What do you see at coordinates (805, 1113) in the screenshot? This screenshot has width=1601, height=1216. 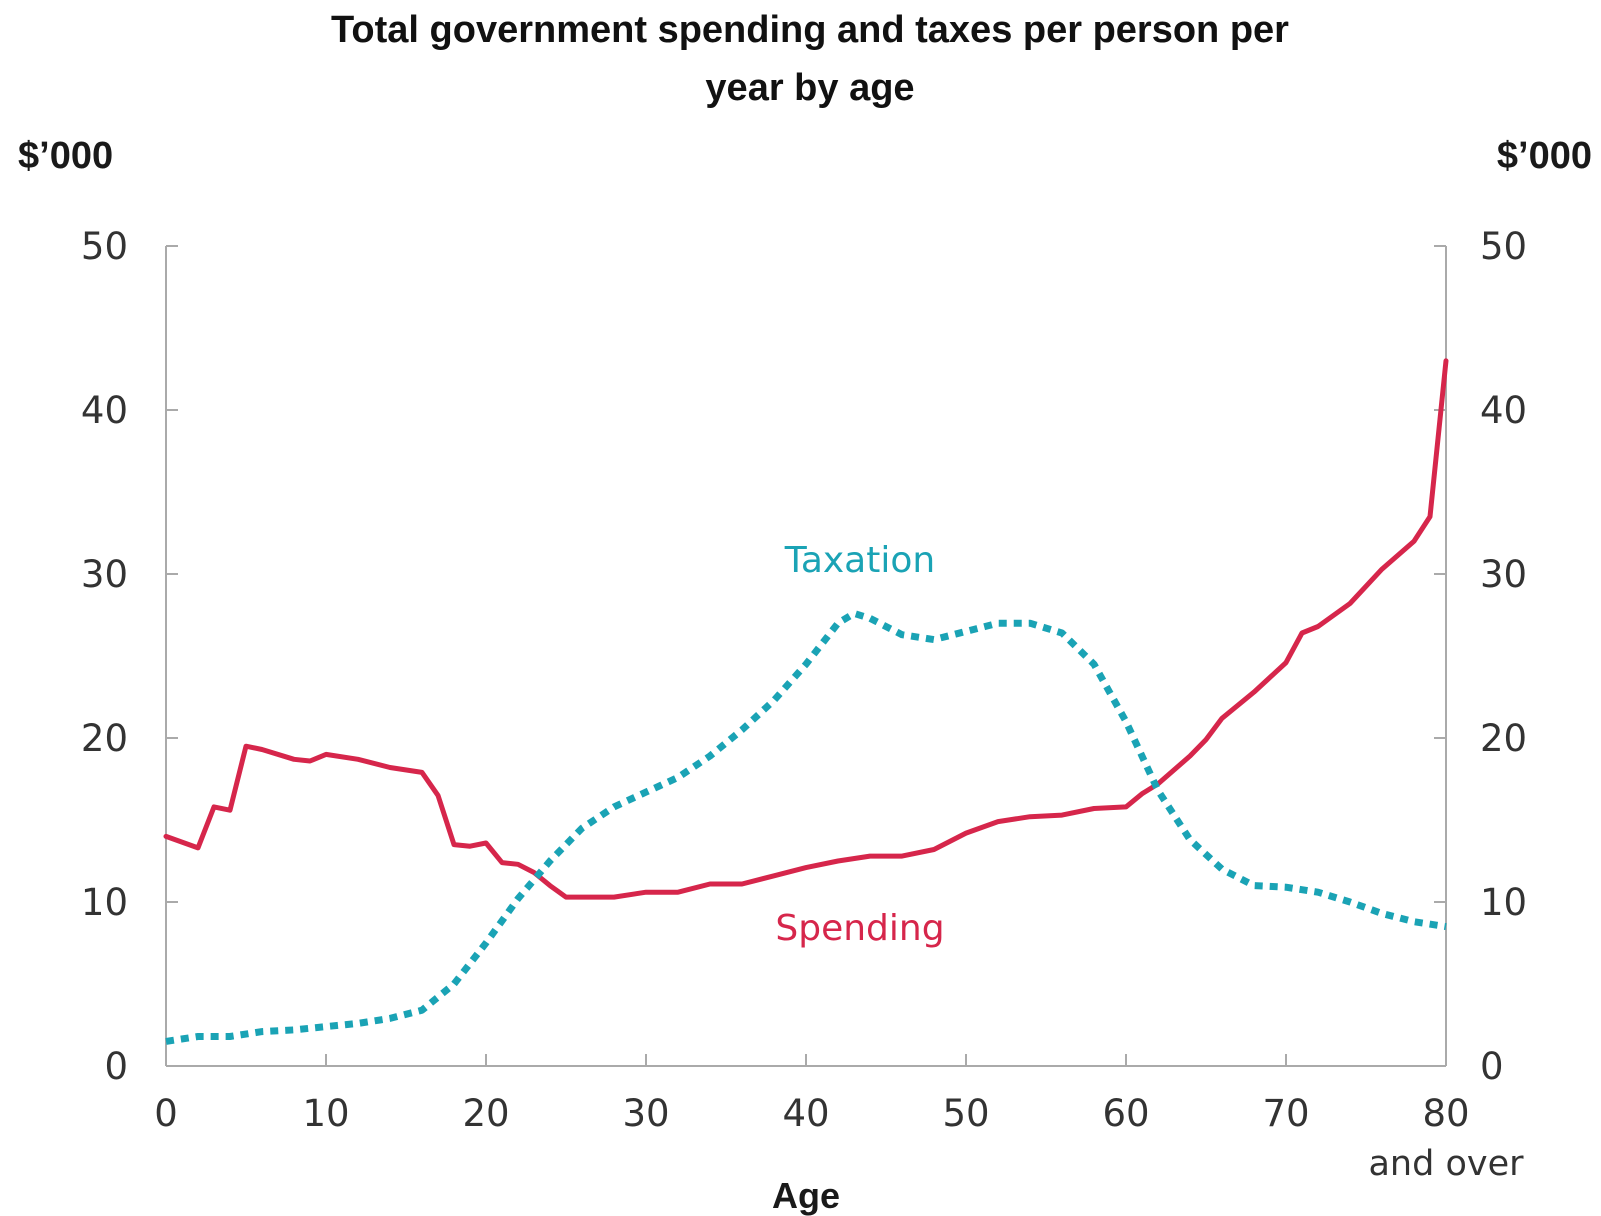 I see `x-tick-label: 40` at bounding box center [805, 1113].